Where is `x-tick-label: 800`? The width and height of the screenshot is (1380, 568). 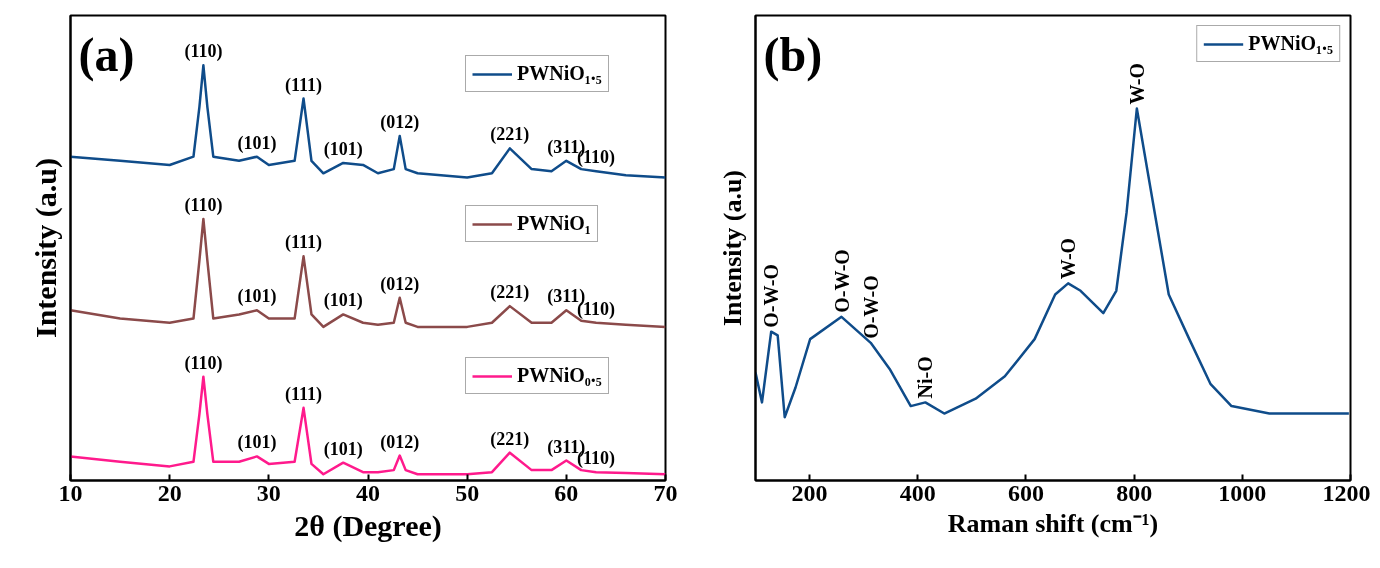
x-tick-label: 800 is located at coordinates (1134, 492).